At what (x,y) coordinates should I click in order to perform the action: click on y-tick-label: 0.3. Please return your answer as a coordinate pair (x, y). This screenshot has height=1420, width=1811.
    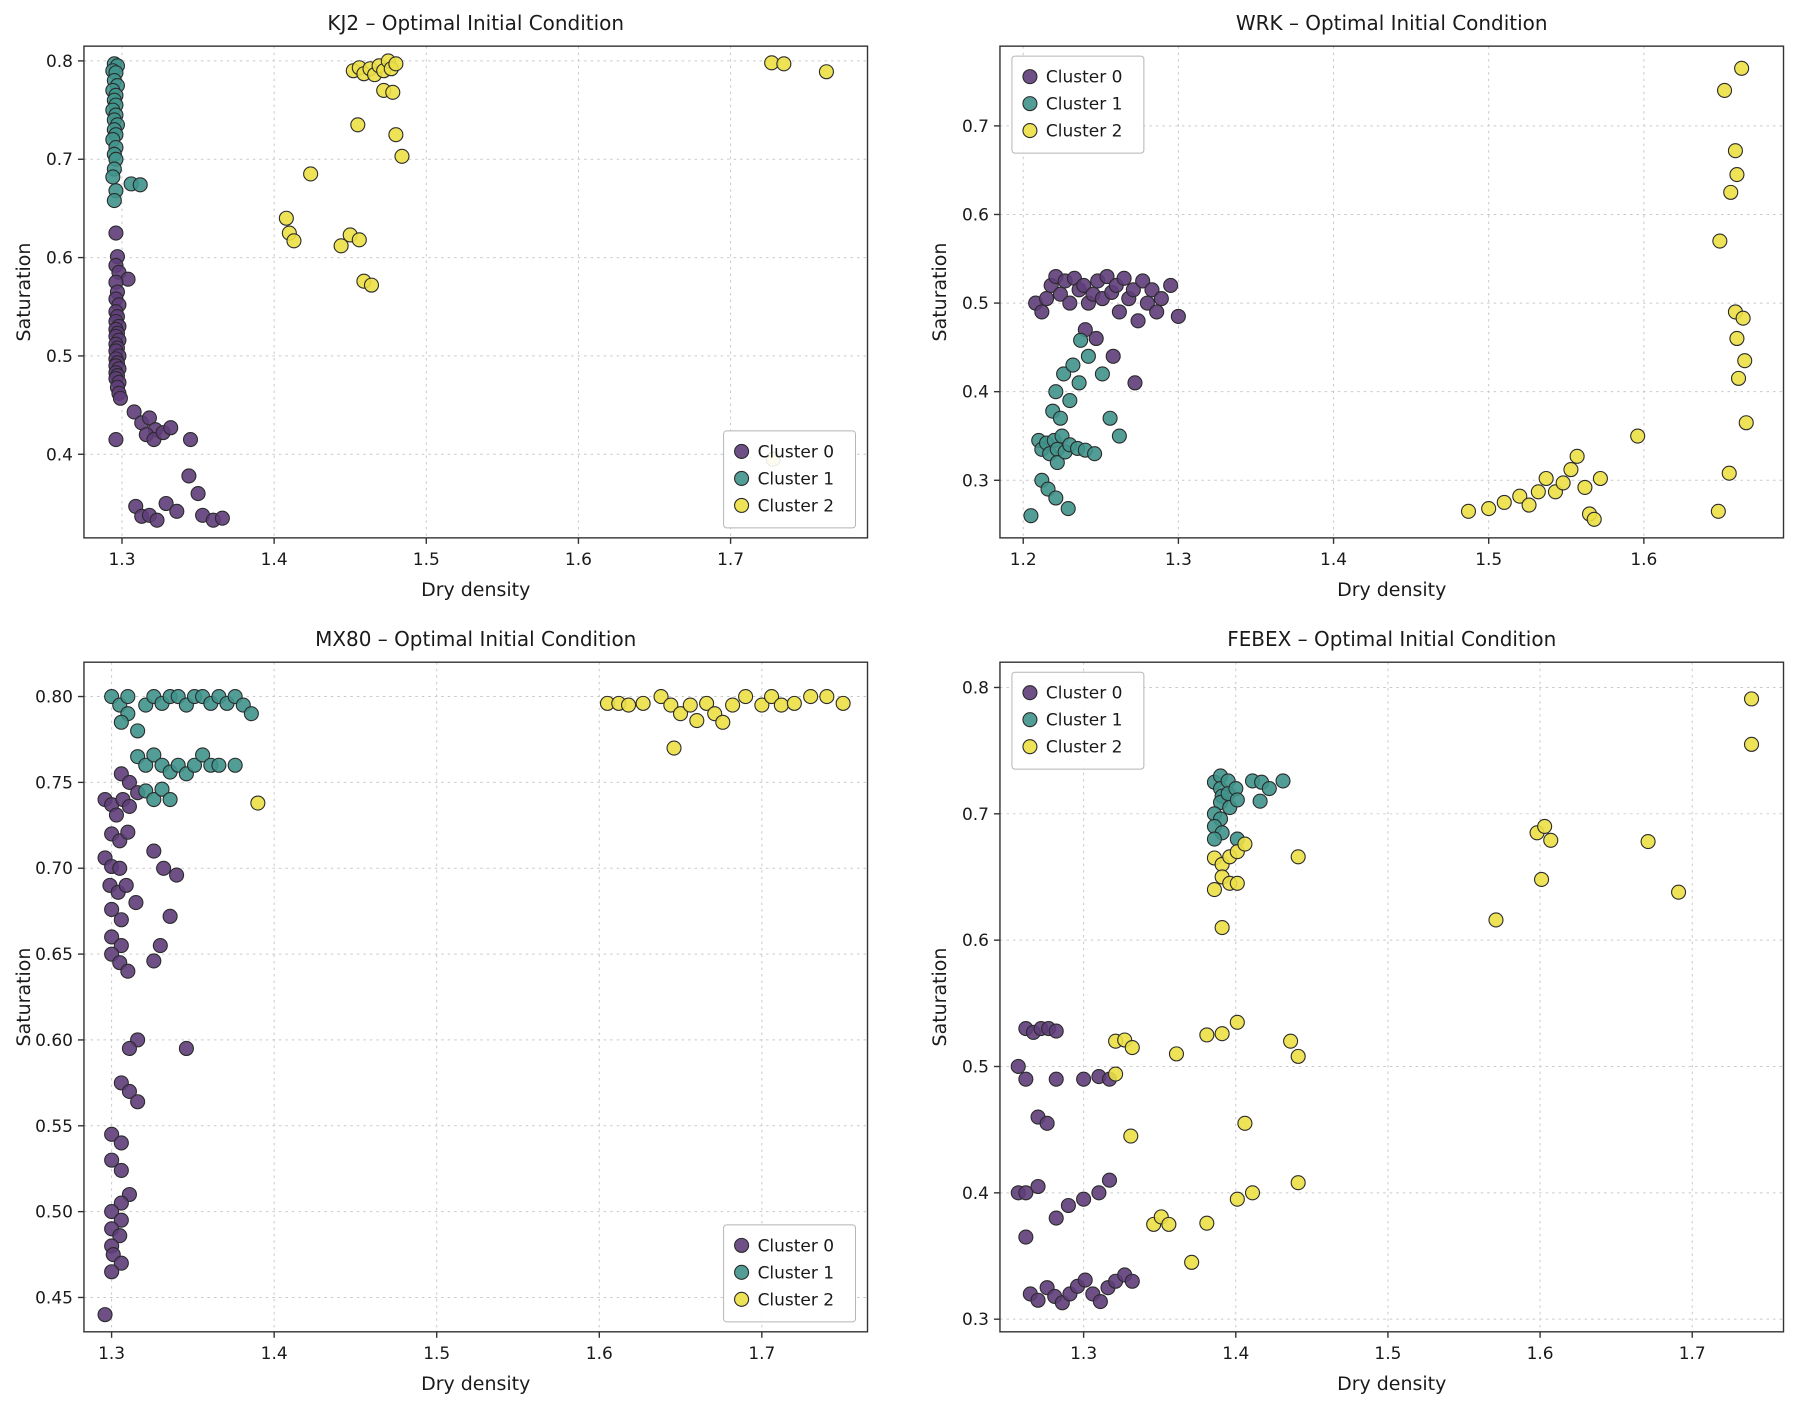
    Looking at the image, I should click on (974, 481).